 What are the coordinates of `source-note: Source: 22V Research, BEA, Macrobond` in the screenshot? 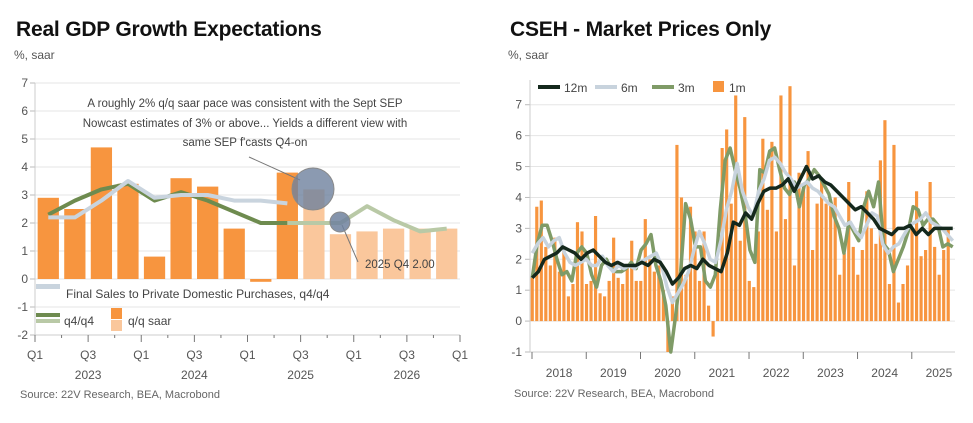 It's located at (614, 394).